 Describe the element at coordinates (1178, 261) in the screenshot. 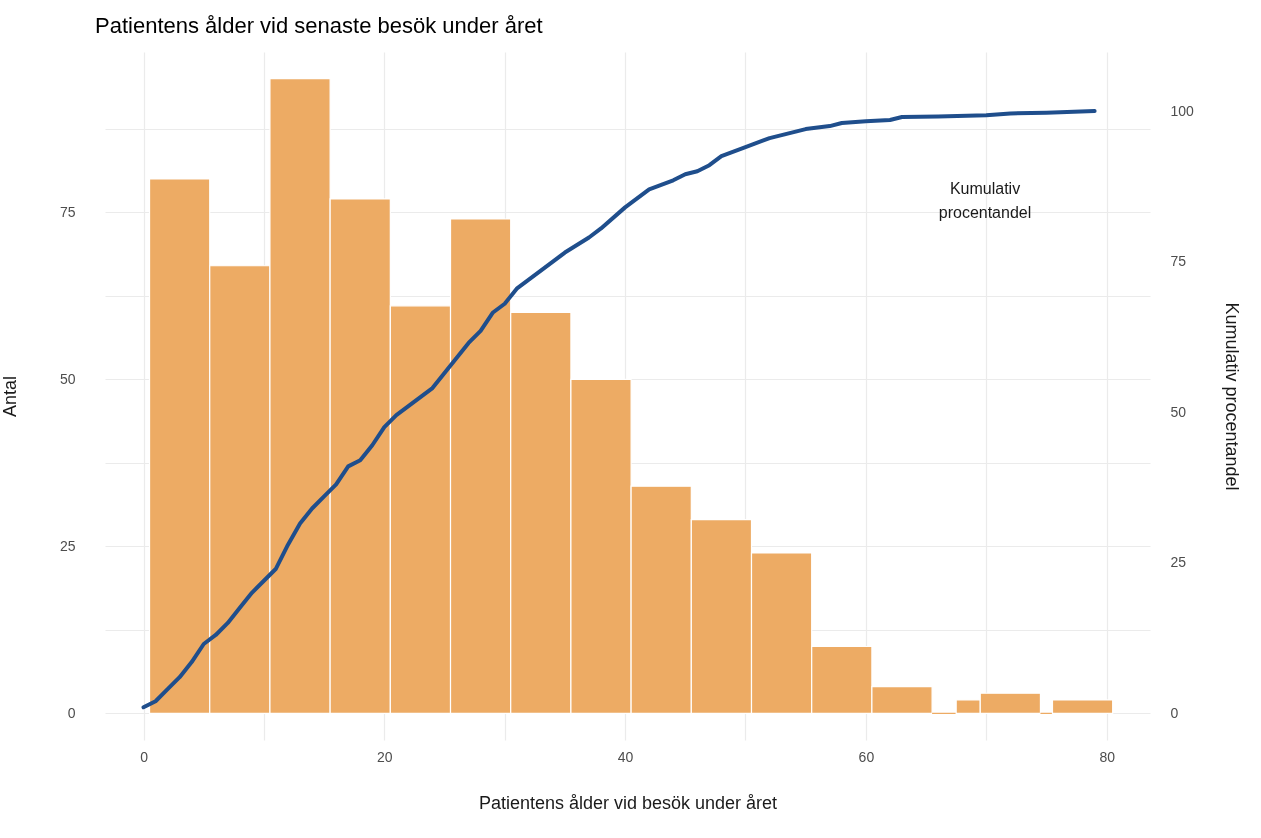

I see `y2-tick-label: 75` at that location.